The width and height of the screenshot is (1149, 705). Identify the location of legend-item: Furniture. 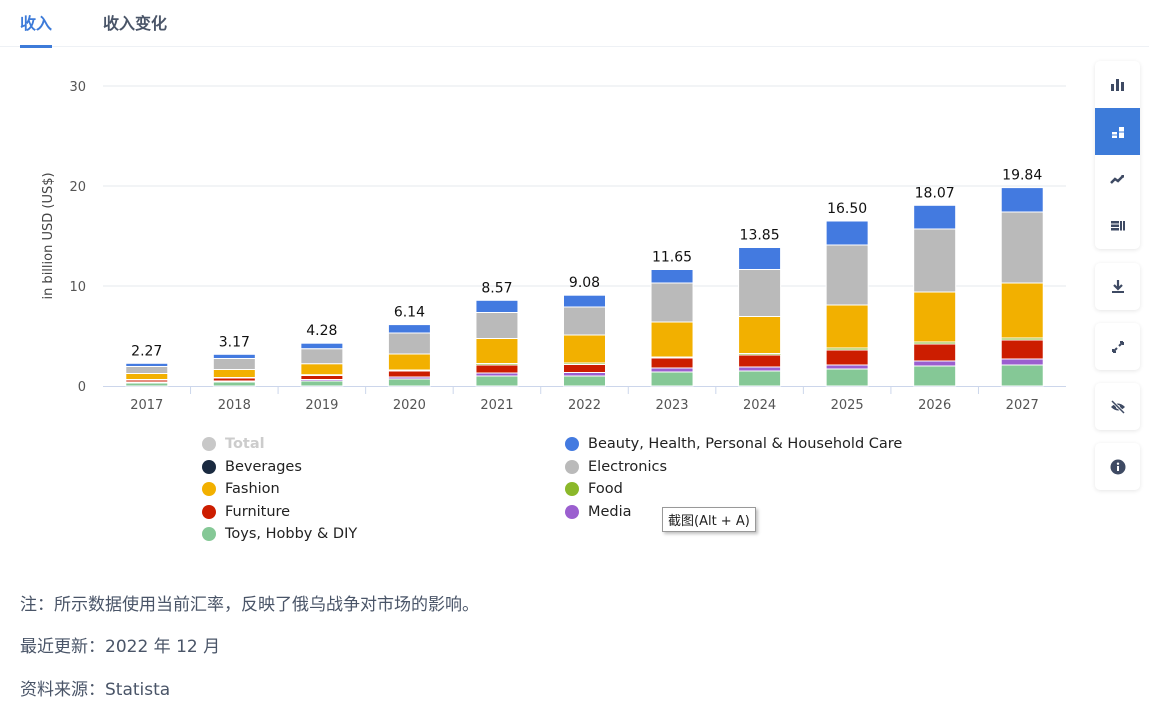
(246, 512).